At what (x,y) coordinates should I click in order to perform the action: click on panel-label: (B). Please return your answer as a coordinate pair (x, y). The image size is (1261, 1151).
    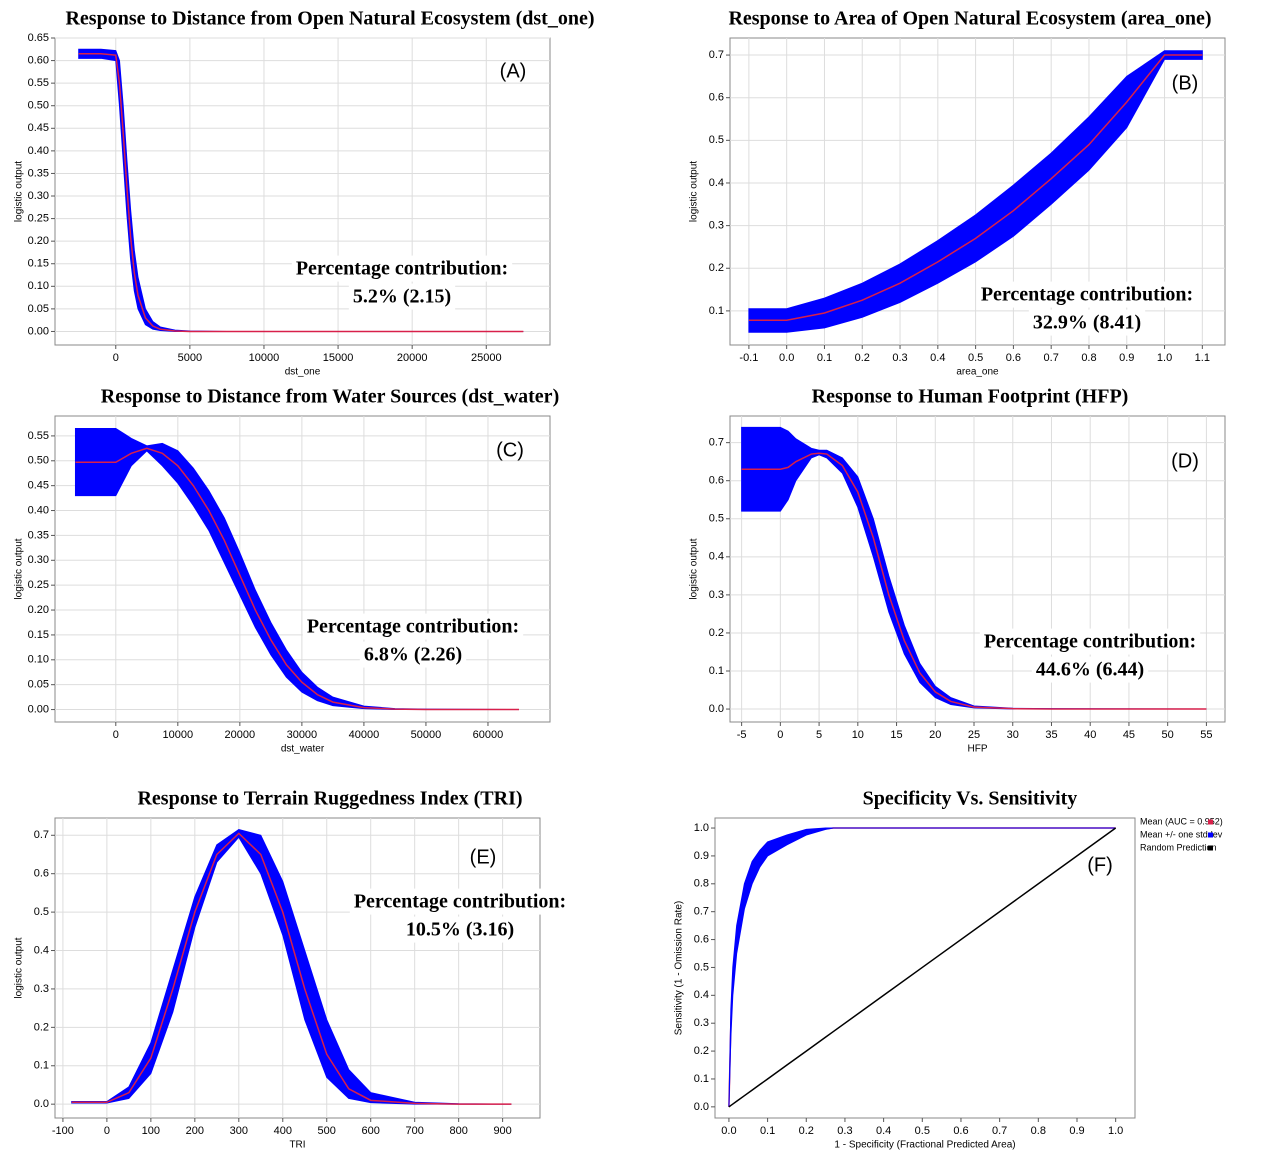
    Looking at the image, I should click on (1185, 83).